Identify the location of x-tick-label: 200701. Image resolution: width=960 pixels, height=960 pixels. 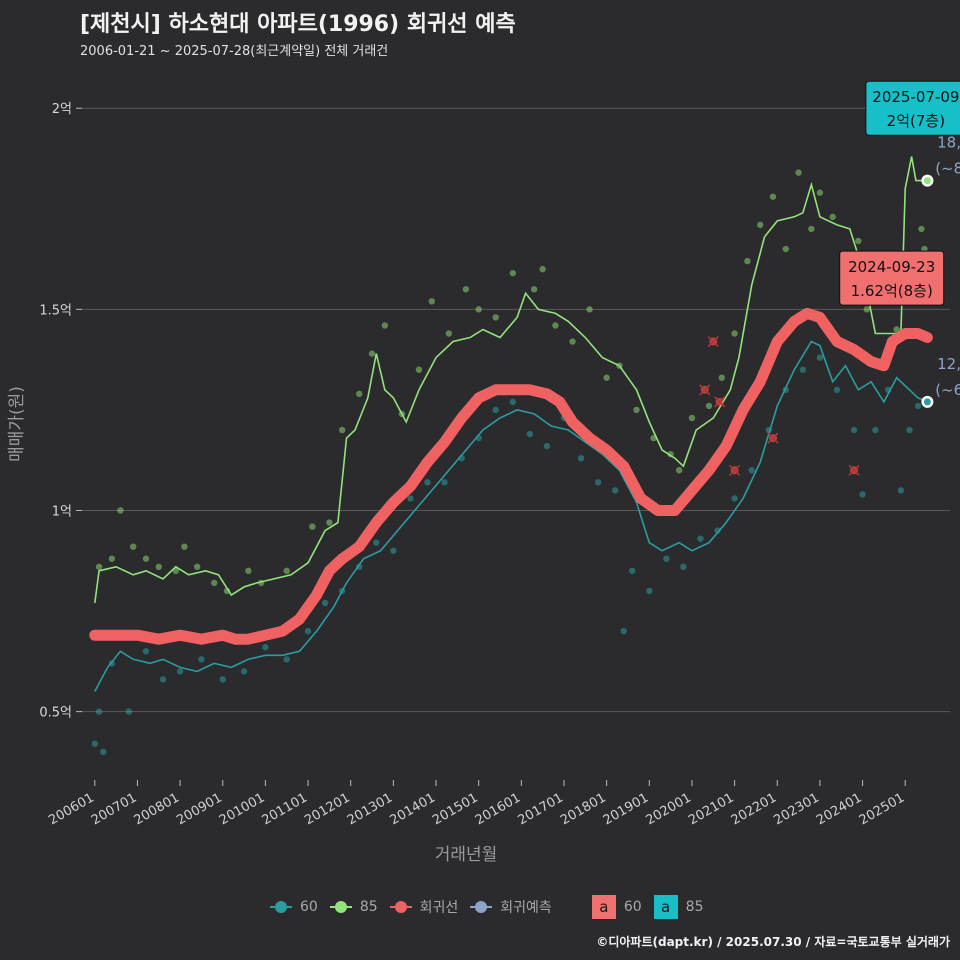
(114, 809).